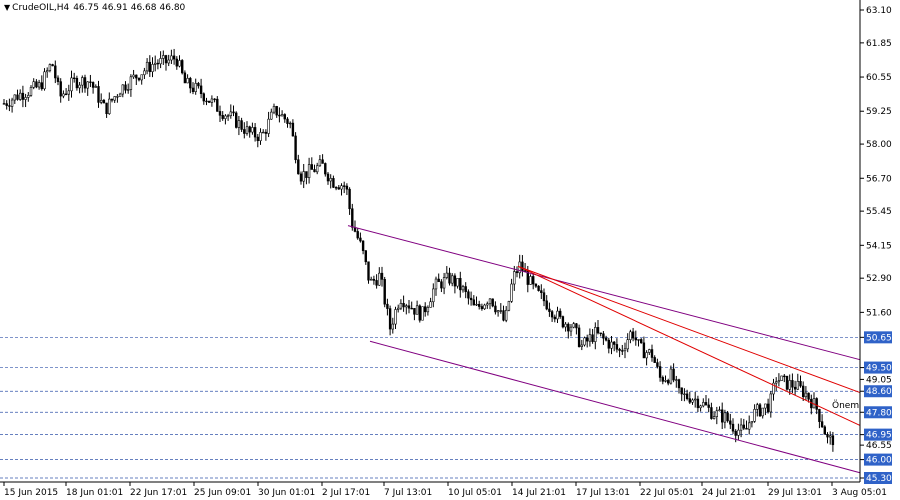 The width and height of the screenshot is (900, 500). I want to click on x-tick-label-8: 14 Jul 21:01, so click(539, 493).